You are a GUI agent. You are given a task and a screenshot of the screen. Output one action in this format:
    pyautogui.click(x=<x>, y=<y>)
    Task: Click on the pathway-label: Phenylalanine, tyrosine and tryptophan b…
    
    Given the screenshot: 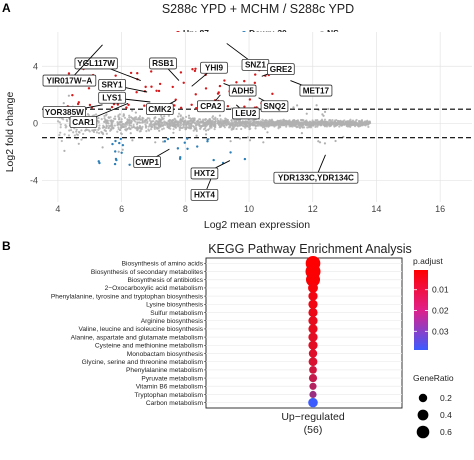 What is the action you would take?
    pyautogui.click(x=127, y=296)
    